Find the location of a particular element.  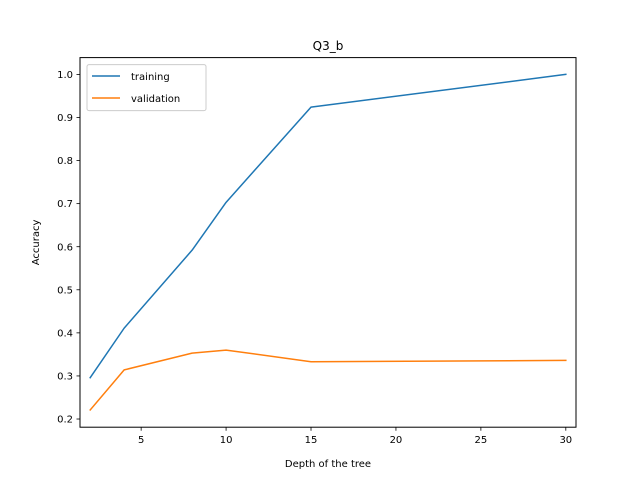

y-tick-label: 0.3 is located at coordinates (65, 377).